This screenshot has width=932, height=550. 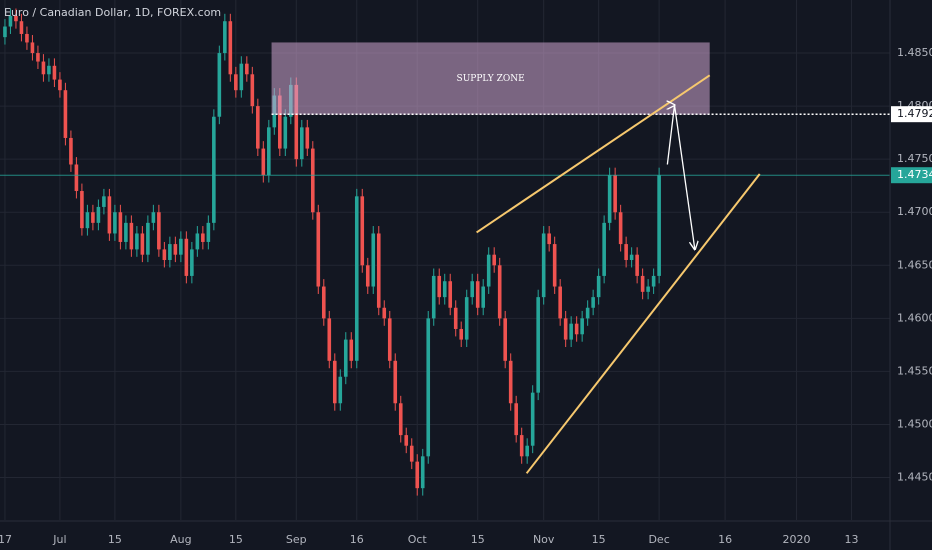 What do you see at coordinates (491, 79) in the screenshot?
I see `zone-label: SUPPLY ZONE` at bounding box center [491, 79].